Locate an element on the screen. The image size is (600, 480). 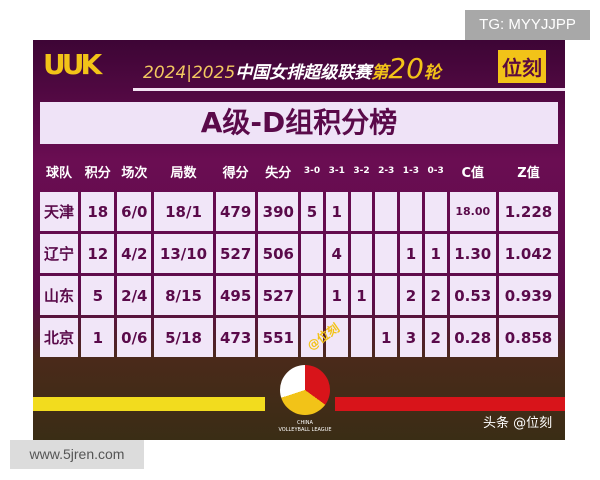
table-cell: 479 is located at coordinates (235, 211).